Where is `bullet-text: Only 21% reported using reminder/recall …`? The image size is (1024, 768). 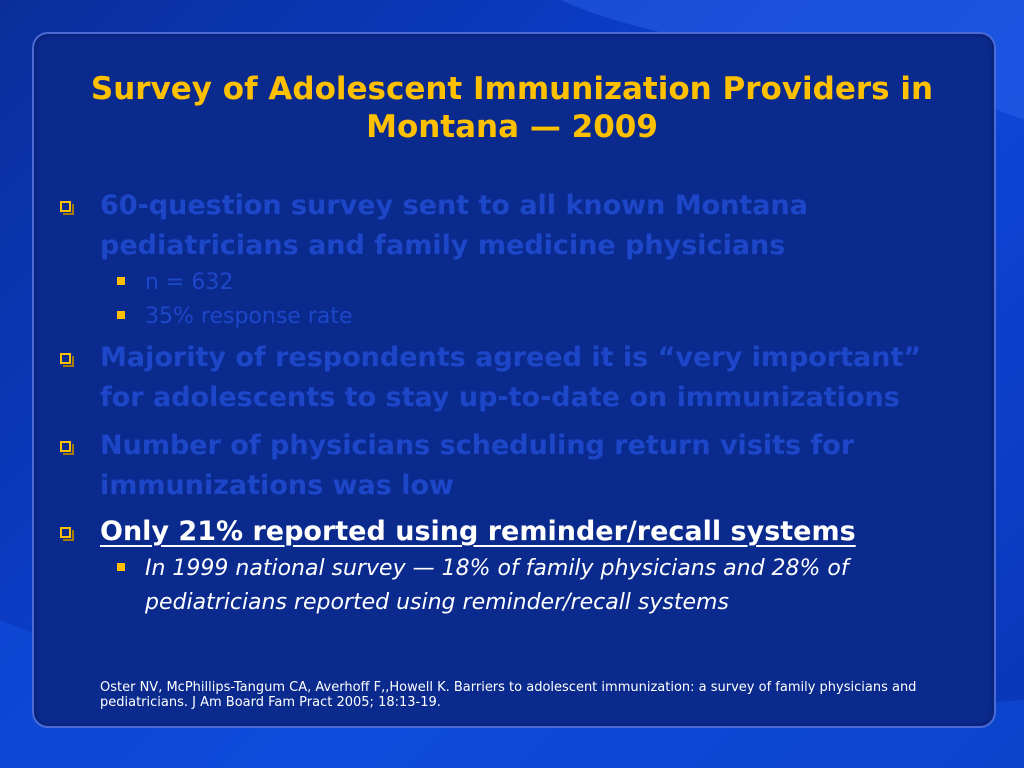
bullet-text: Only 21% reported using reminder/recall … is located at coordinates (478, 531).